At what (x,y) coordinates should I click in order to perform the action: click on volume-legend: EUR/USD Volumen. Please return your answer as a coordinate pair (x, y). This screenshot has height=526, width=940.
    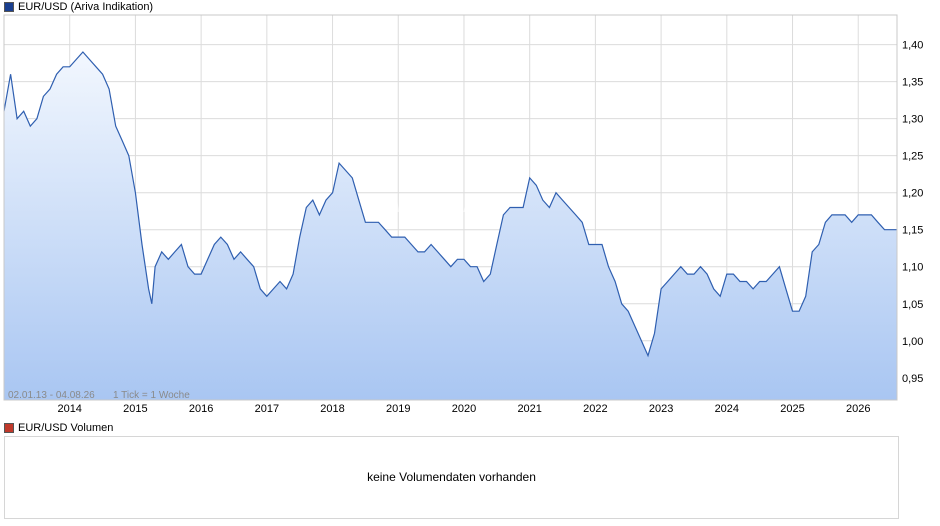
    Looking at the image, I should click on (58, 428).